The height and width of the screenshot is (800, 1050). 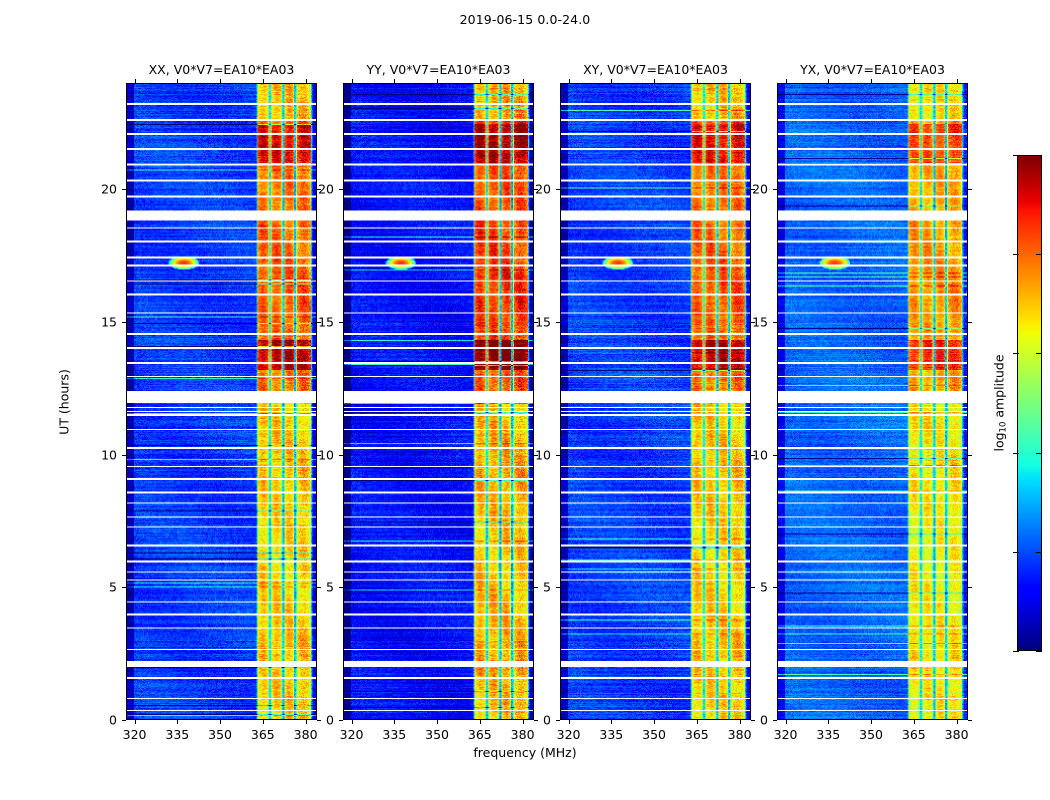 What do you see at coordinates (1029, 403) in the screenshot?
I see `colorbar` at bounding box center [1029, 403].